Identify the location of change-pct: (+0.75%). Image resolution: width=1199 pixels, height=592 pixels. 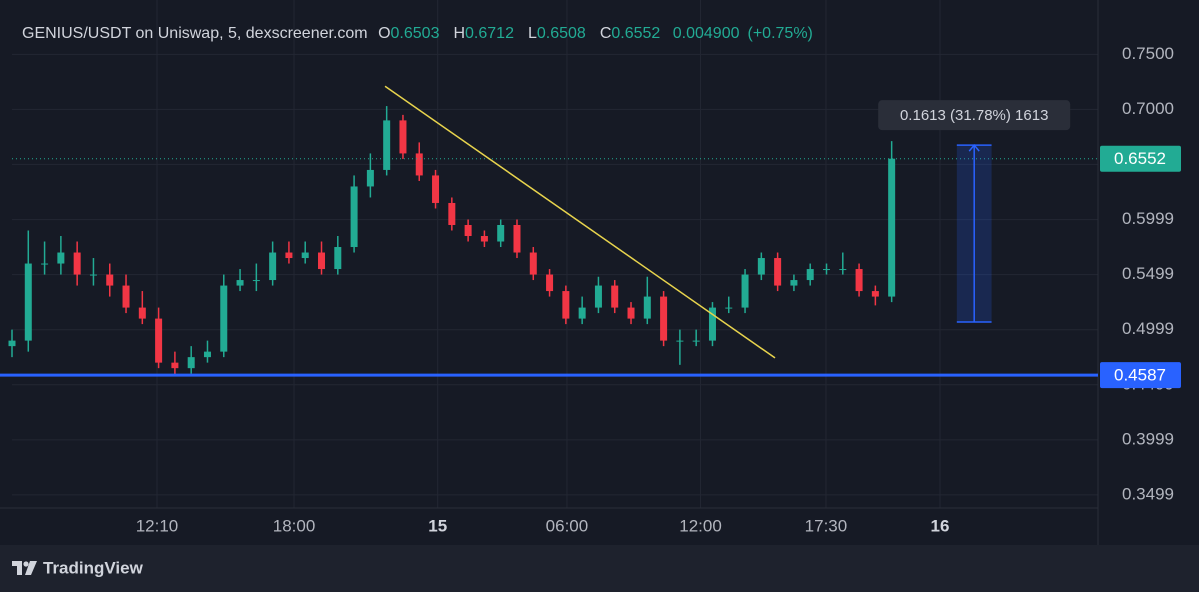
(780, 33).